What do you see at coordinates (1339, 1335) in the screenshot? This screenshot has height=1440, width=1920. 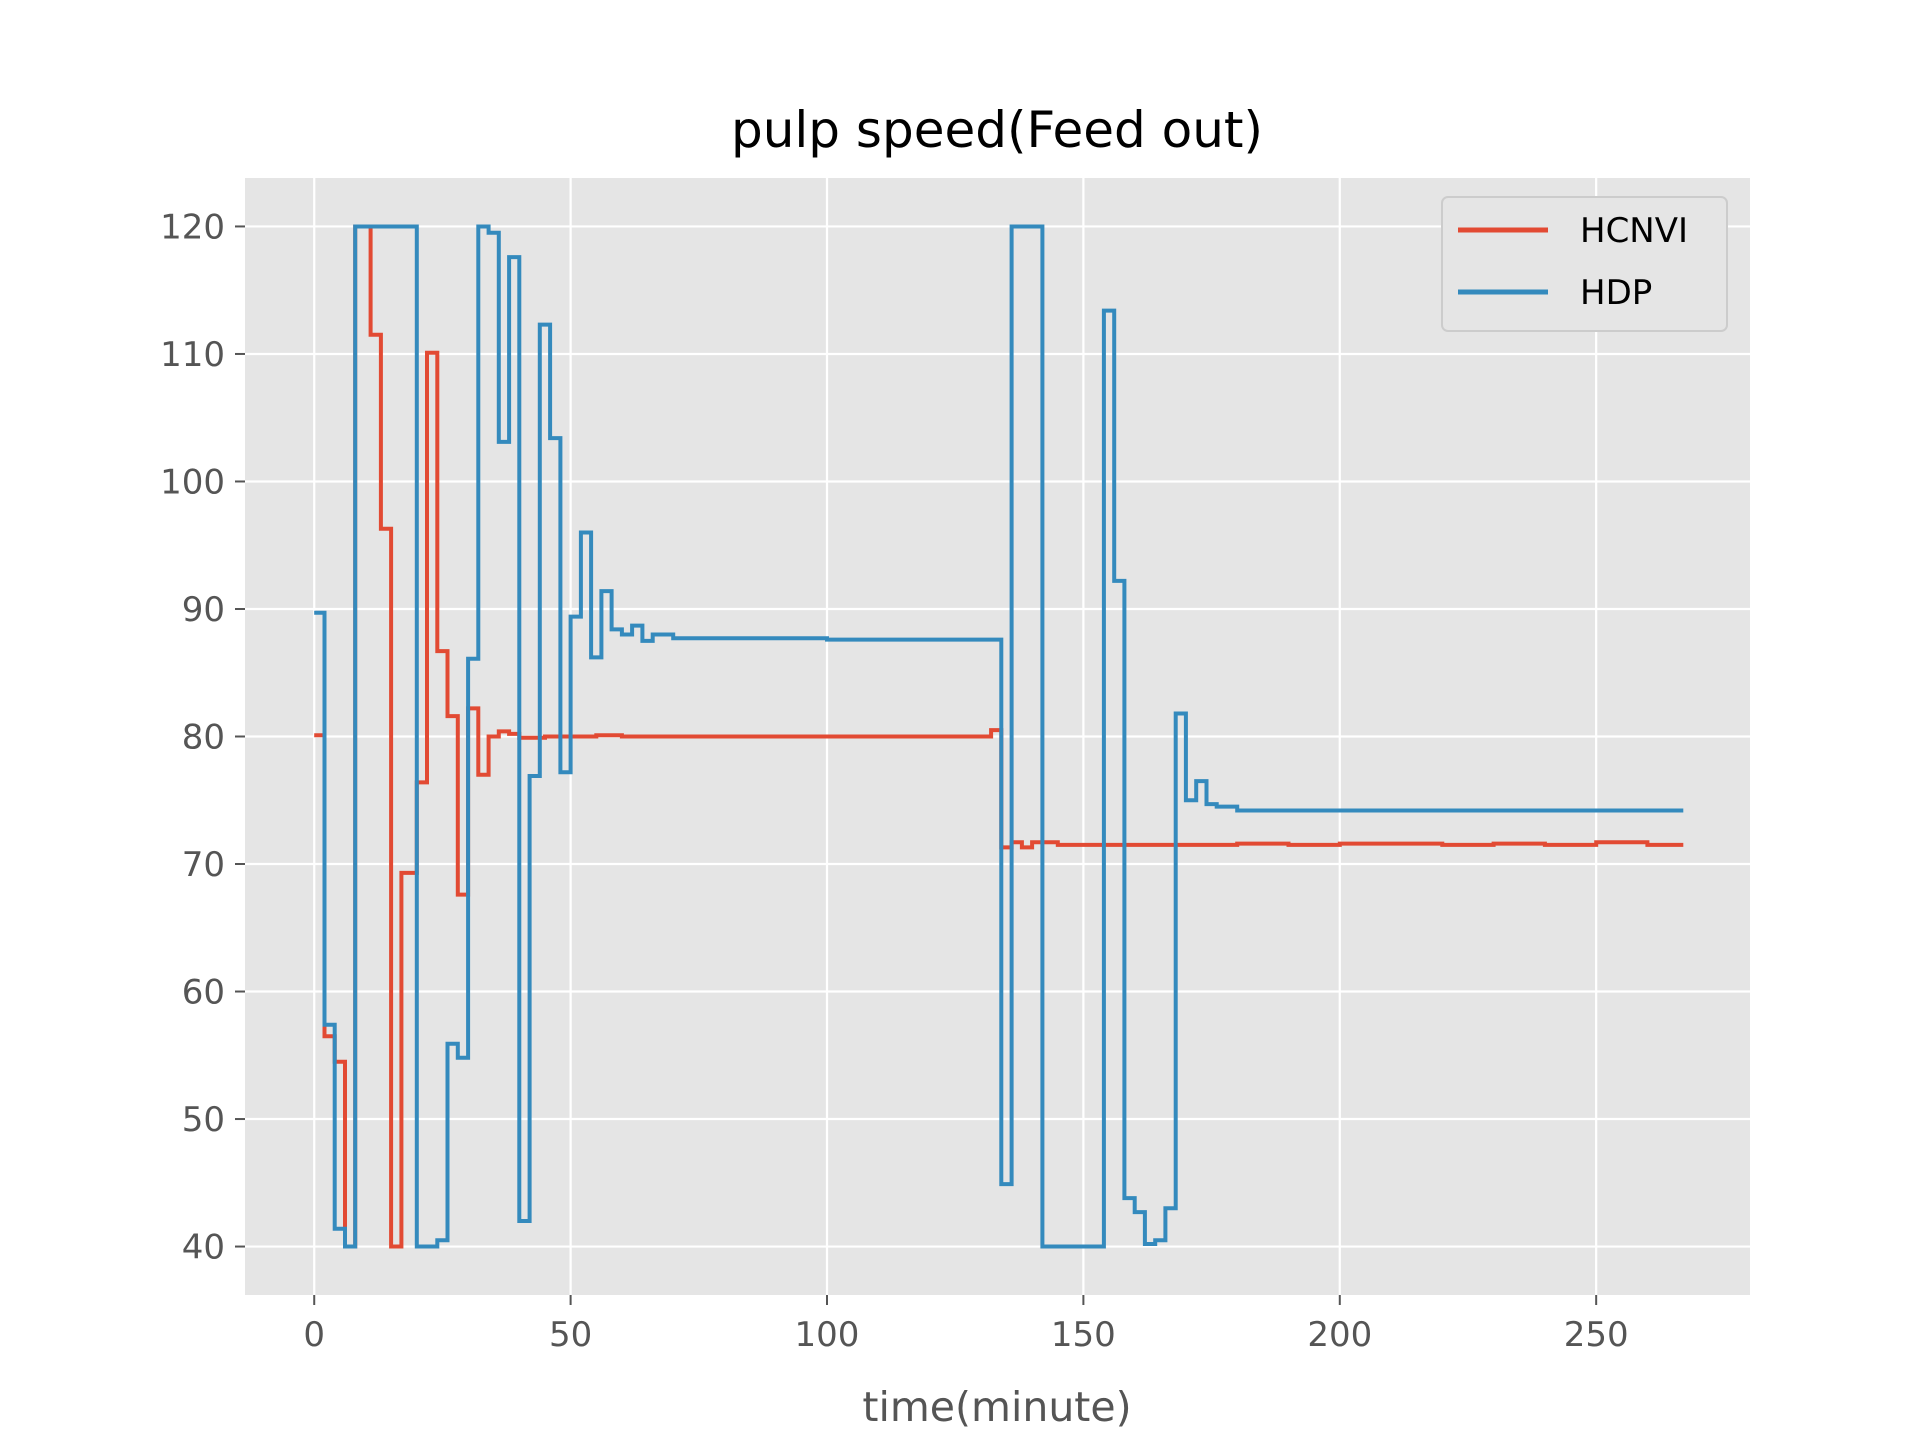 I see `x-tick-label: 200` at bounding box center [1339, 1335].